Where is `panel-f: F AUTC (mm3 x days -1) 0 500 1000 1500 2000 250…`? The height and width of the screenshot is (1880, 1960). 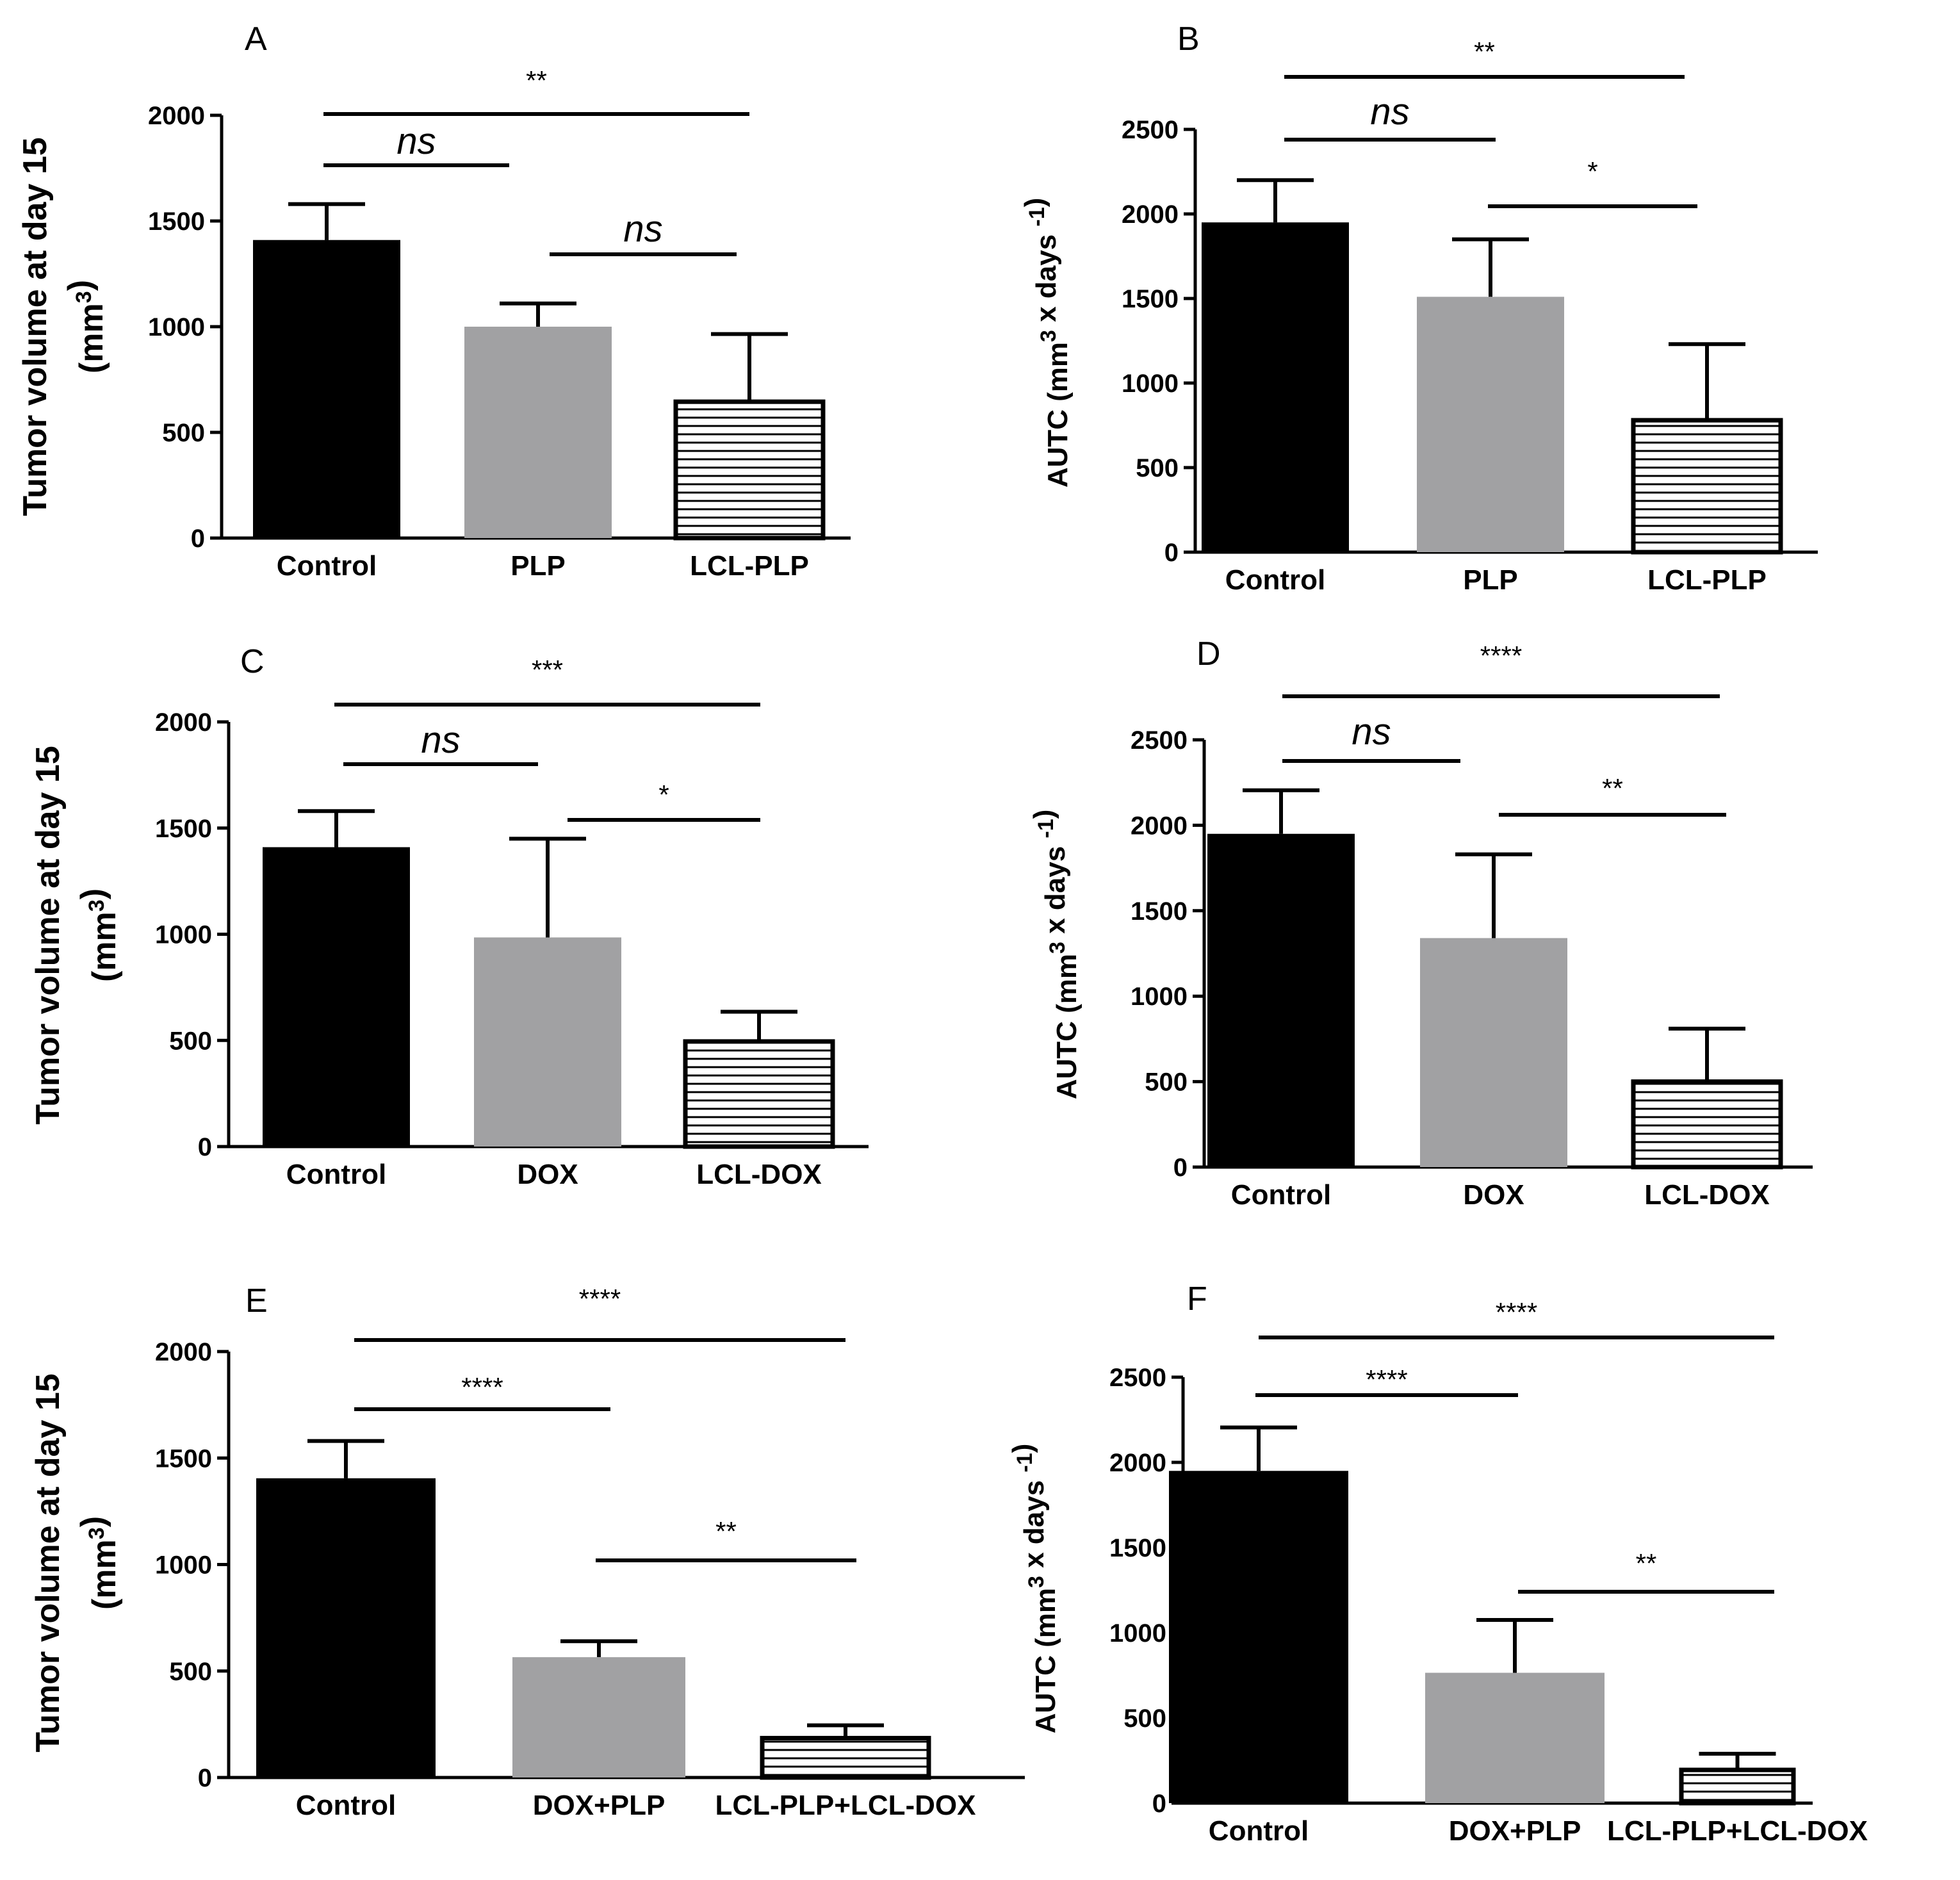
panel-f: F AUTC (mm3 x days -1) 0 500 1000 1500 2000 250… is located at coordinates (1437, 1564).